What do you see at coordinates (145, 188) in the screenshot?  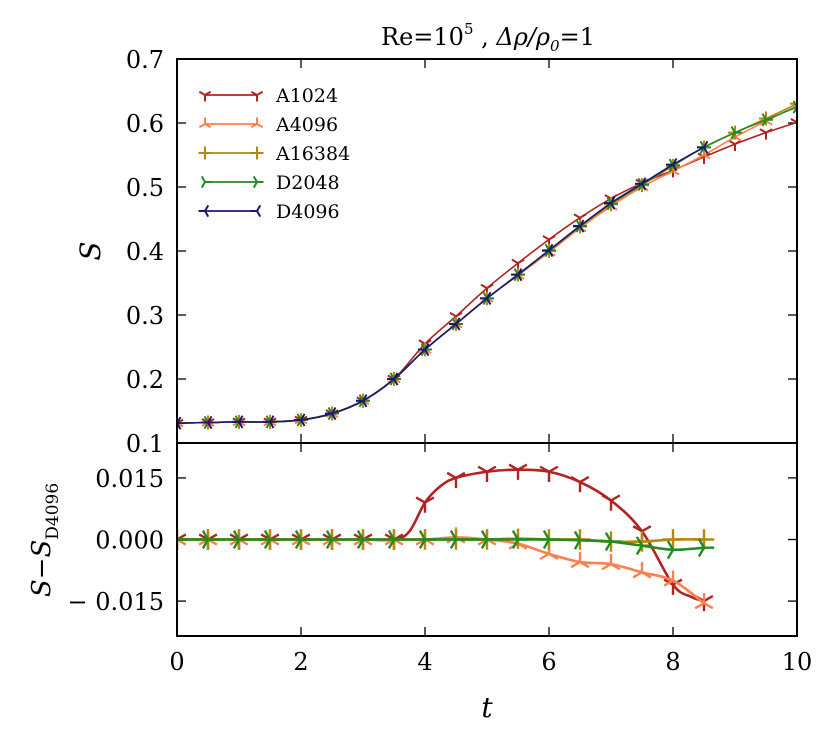 I see `y-tick-label: 0.5` at bounding box center [145, 188].